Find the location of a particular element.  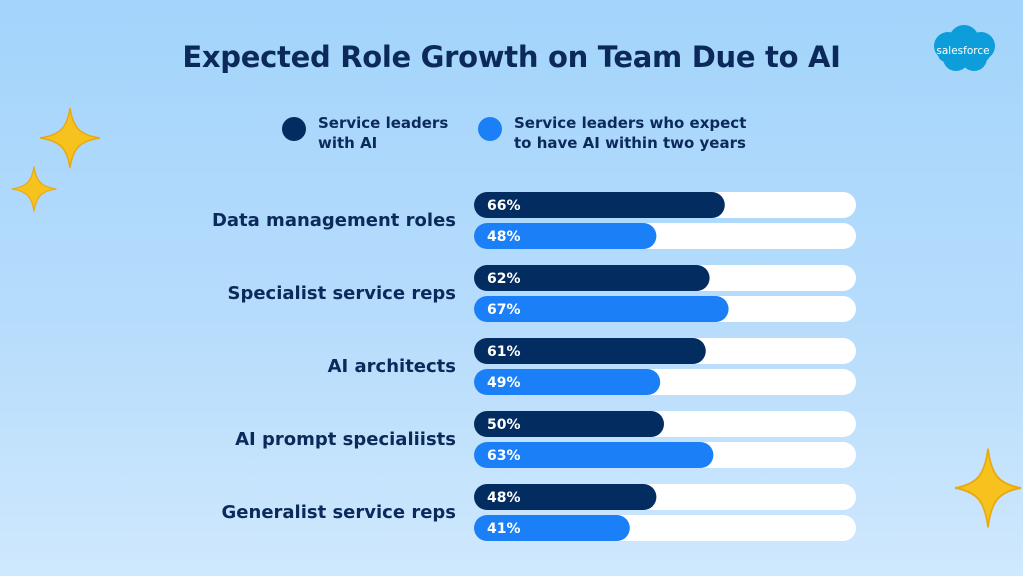

category-label: Specialist service reps is located at coordinates (342, 293).